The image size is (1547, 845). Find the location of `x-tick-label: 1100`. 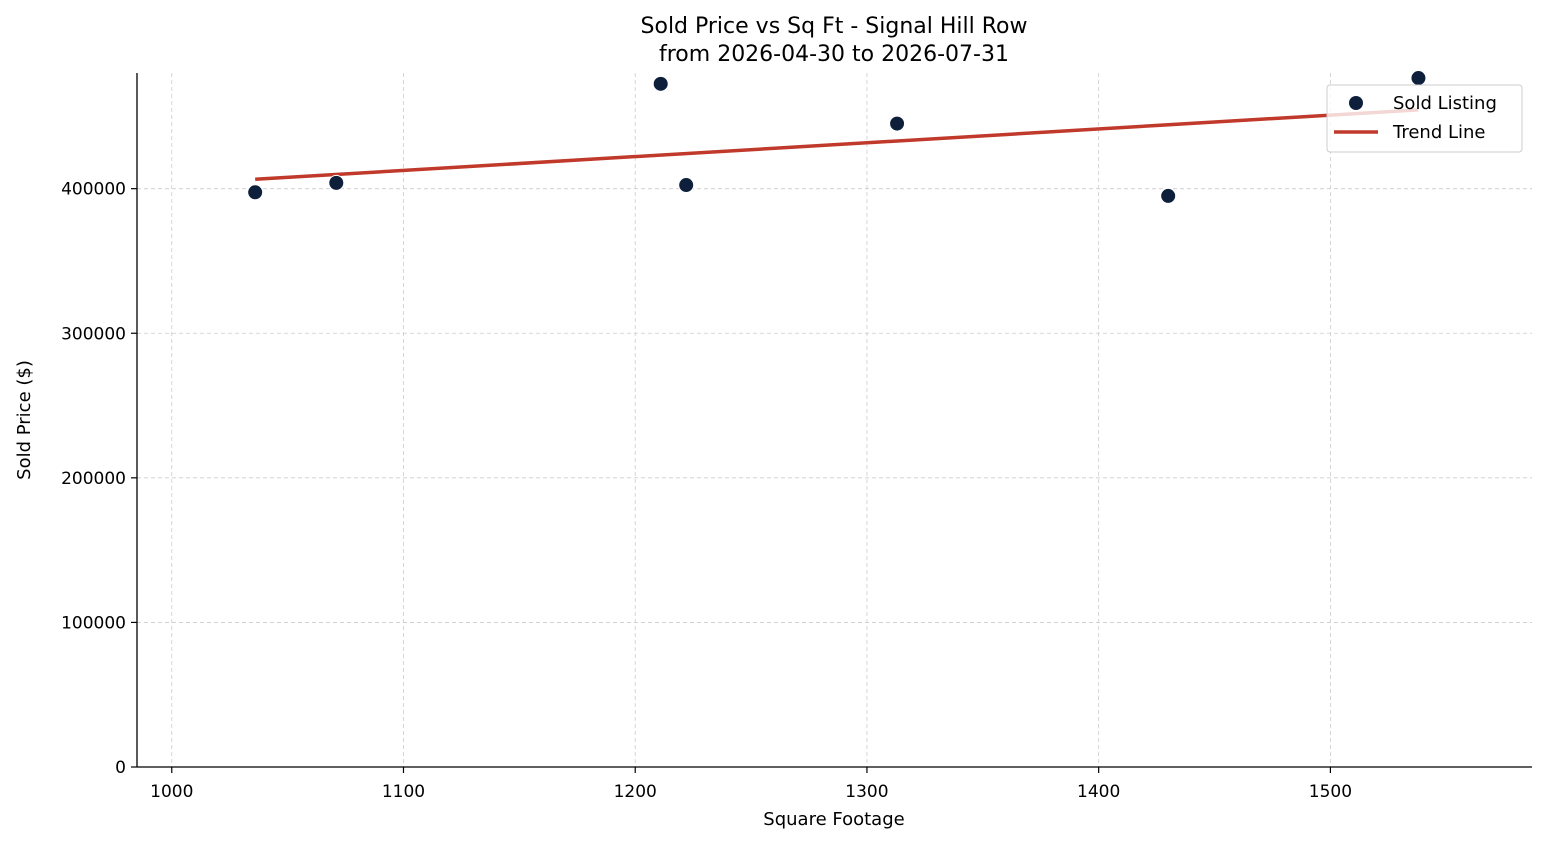

x-tick-label: 1100 is located at coordinates (403, 792).